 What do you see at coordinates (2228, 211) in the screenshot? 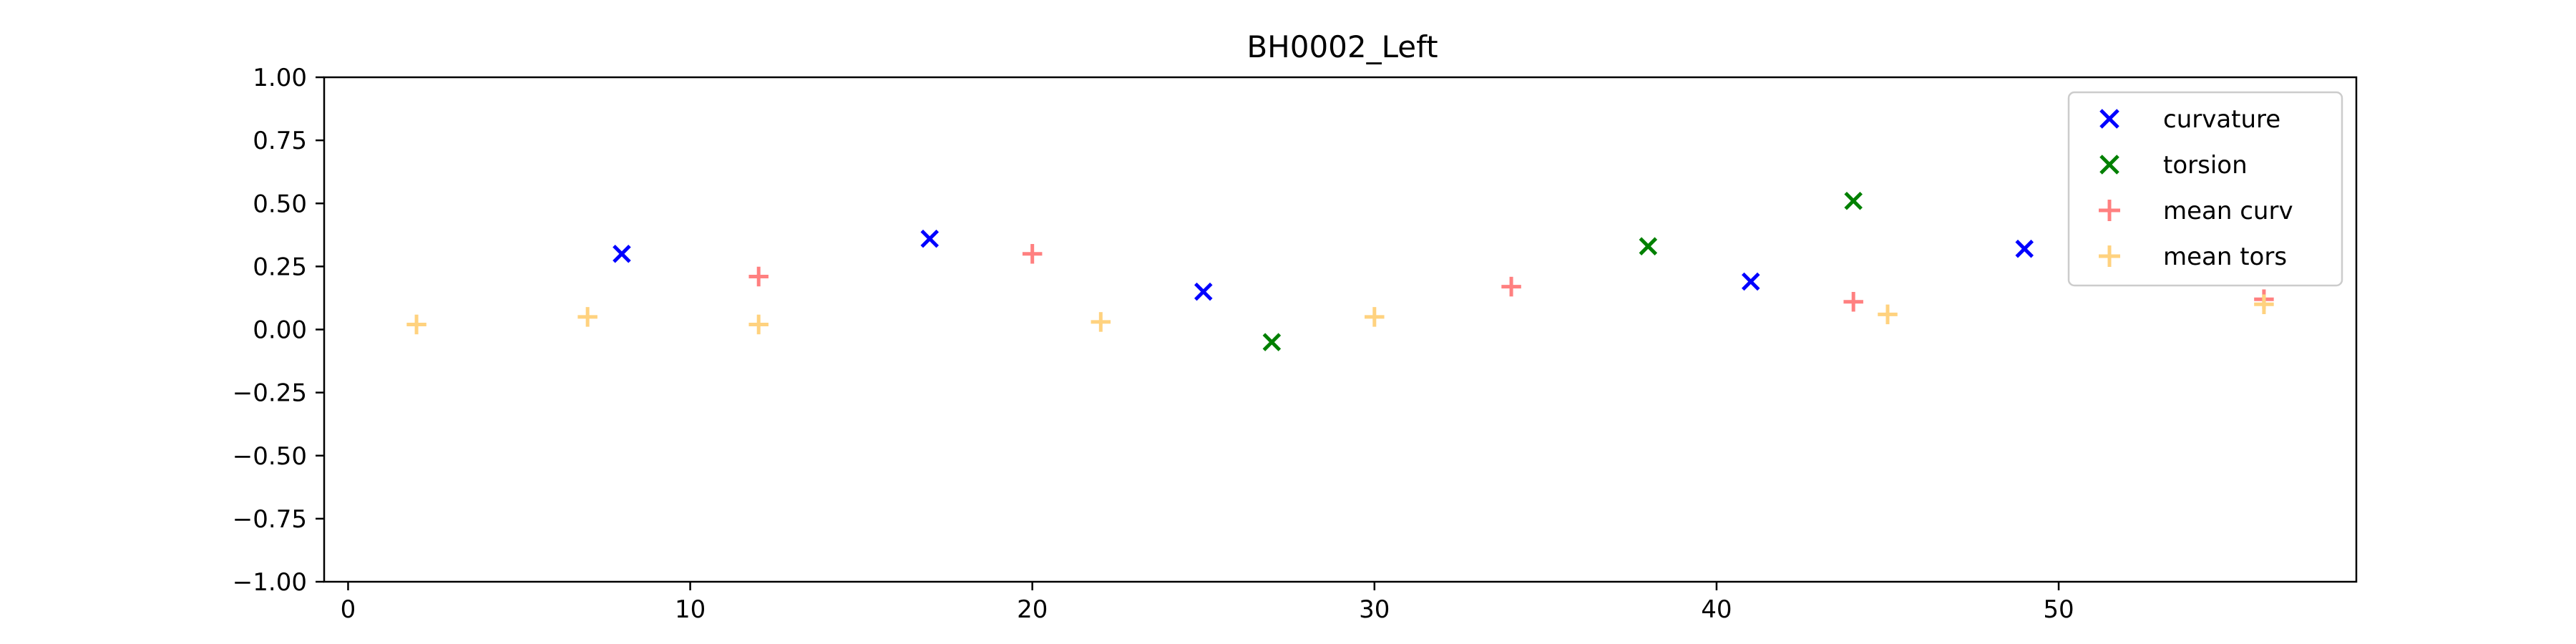
I see `legend-label-mean-curv: mean curv` at bounding box center [2228, 211].